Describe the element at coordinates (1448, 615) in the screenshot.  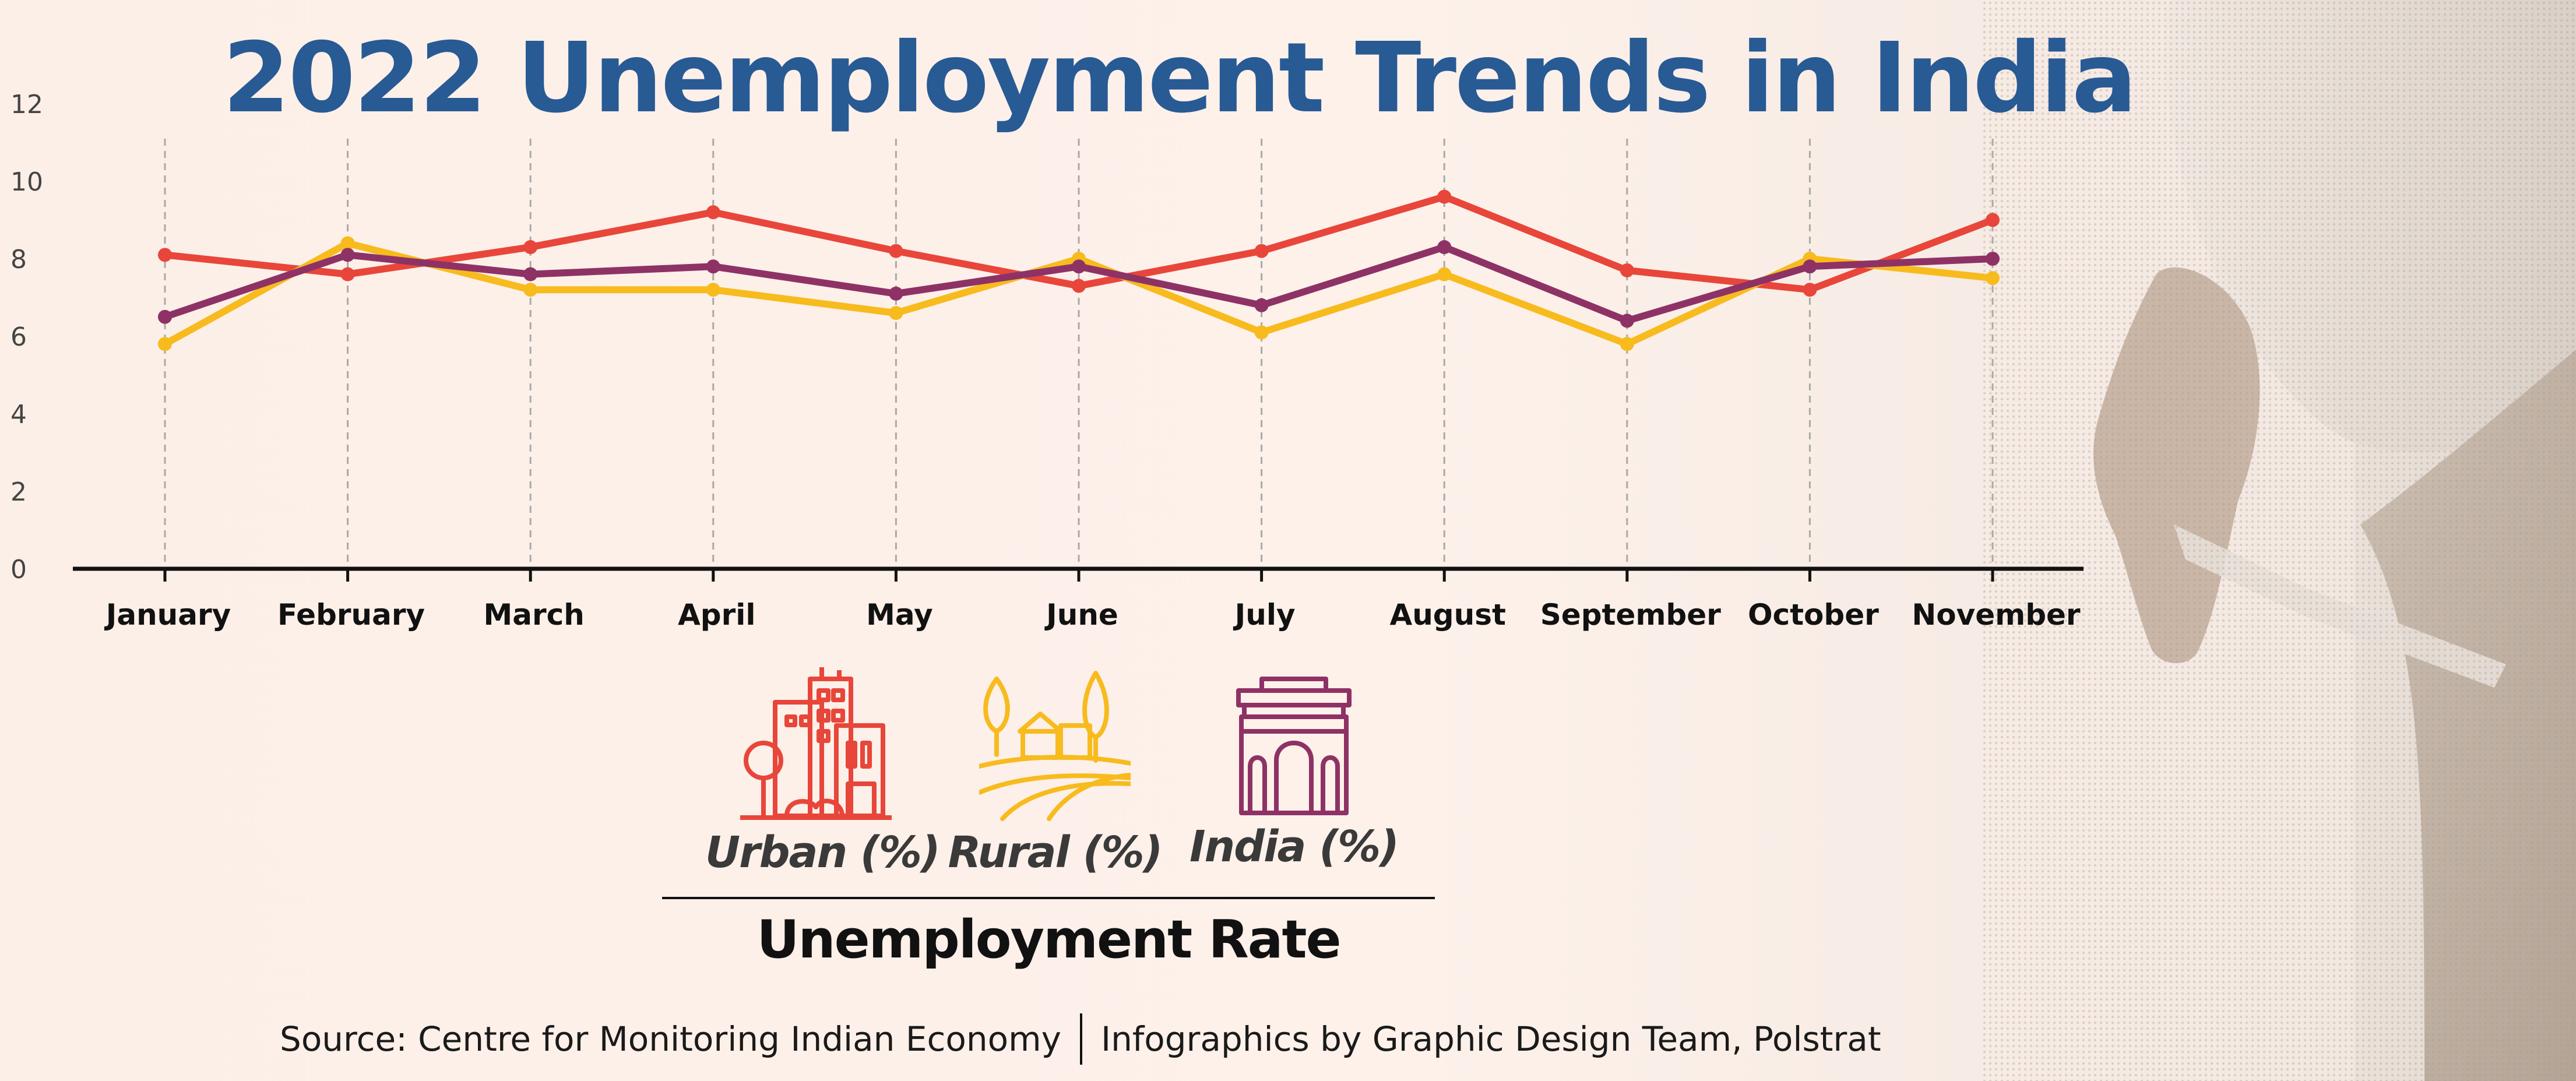
I see `x-tick-label: August` at that location.